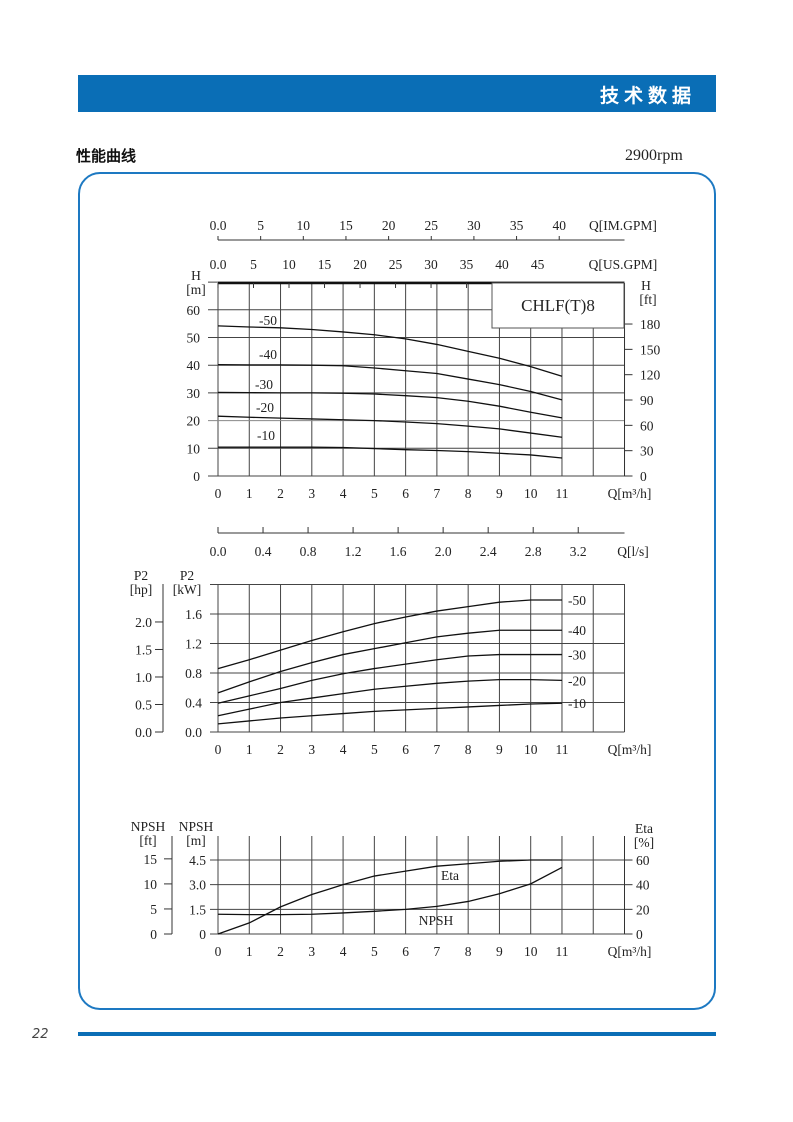 Image resolution: width=793 pixels, height=1122 pixels. I want to click on ls-tick-label: 2.0, so click(443, 551).